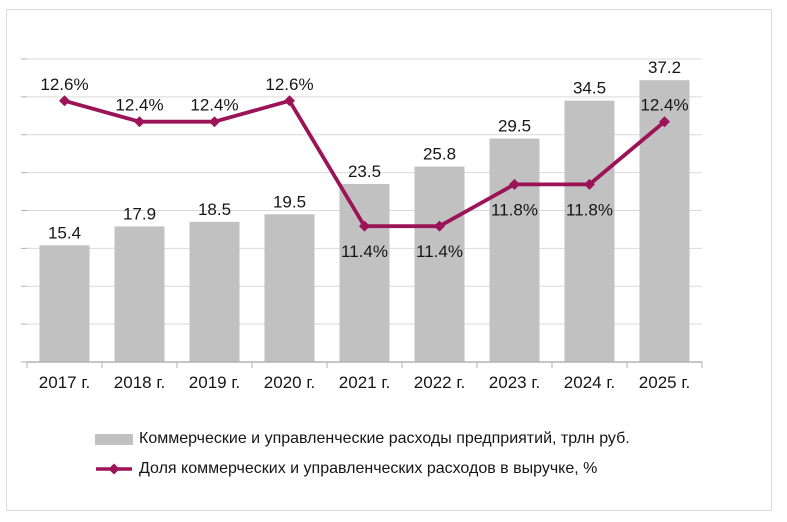 The width and height of the screenshot is (787, 522). Describe the element at coordinates (214, 382) in the screenshot. I see `x-axis-label: 2019 г.` at that location.